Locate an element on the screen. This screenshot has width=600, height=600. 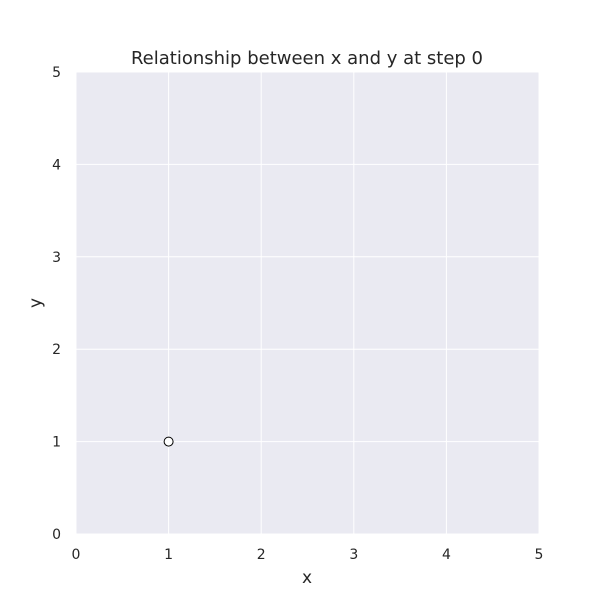
y-tick-labels: 0 1 2 3 4 5 is located at coordinates (56, 304).